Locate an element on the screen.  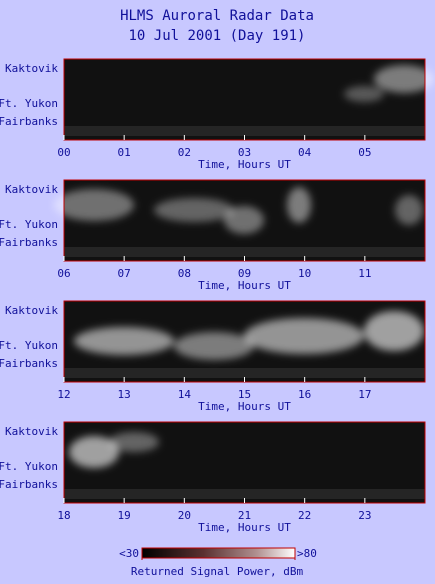
x-tick-label: 10 is located at coordinates (304, 273).